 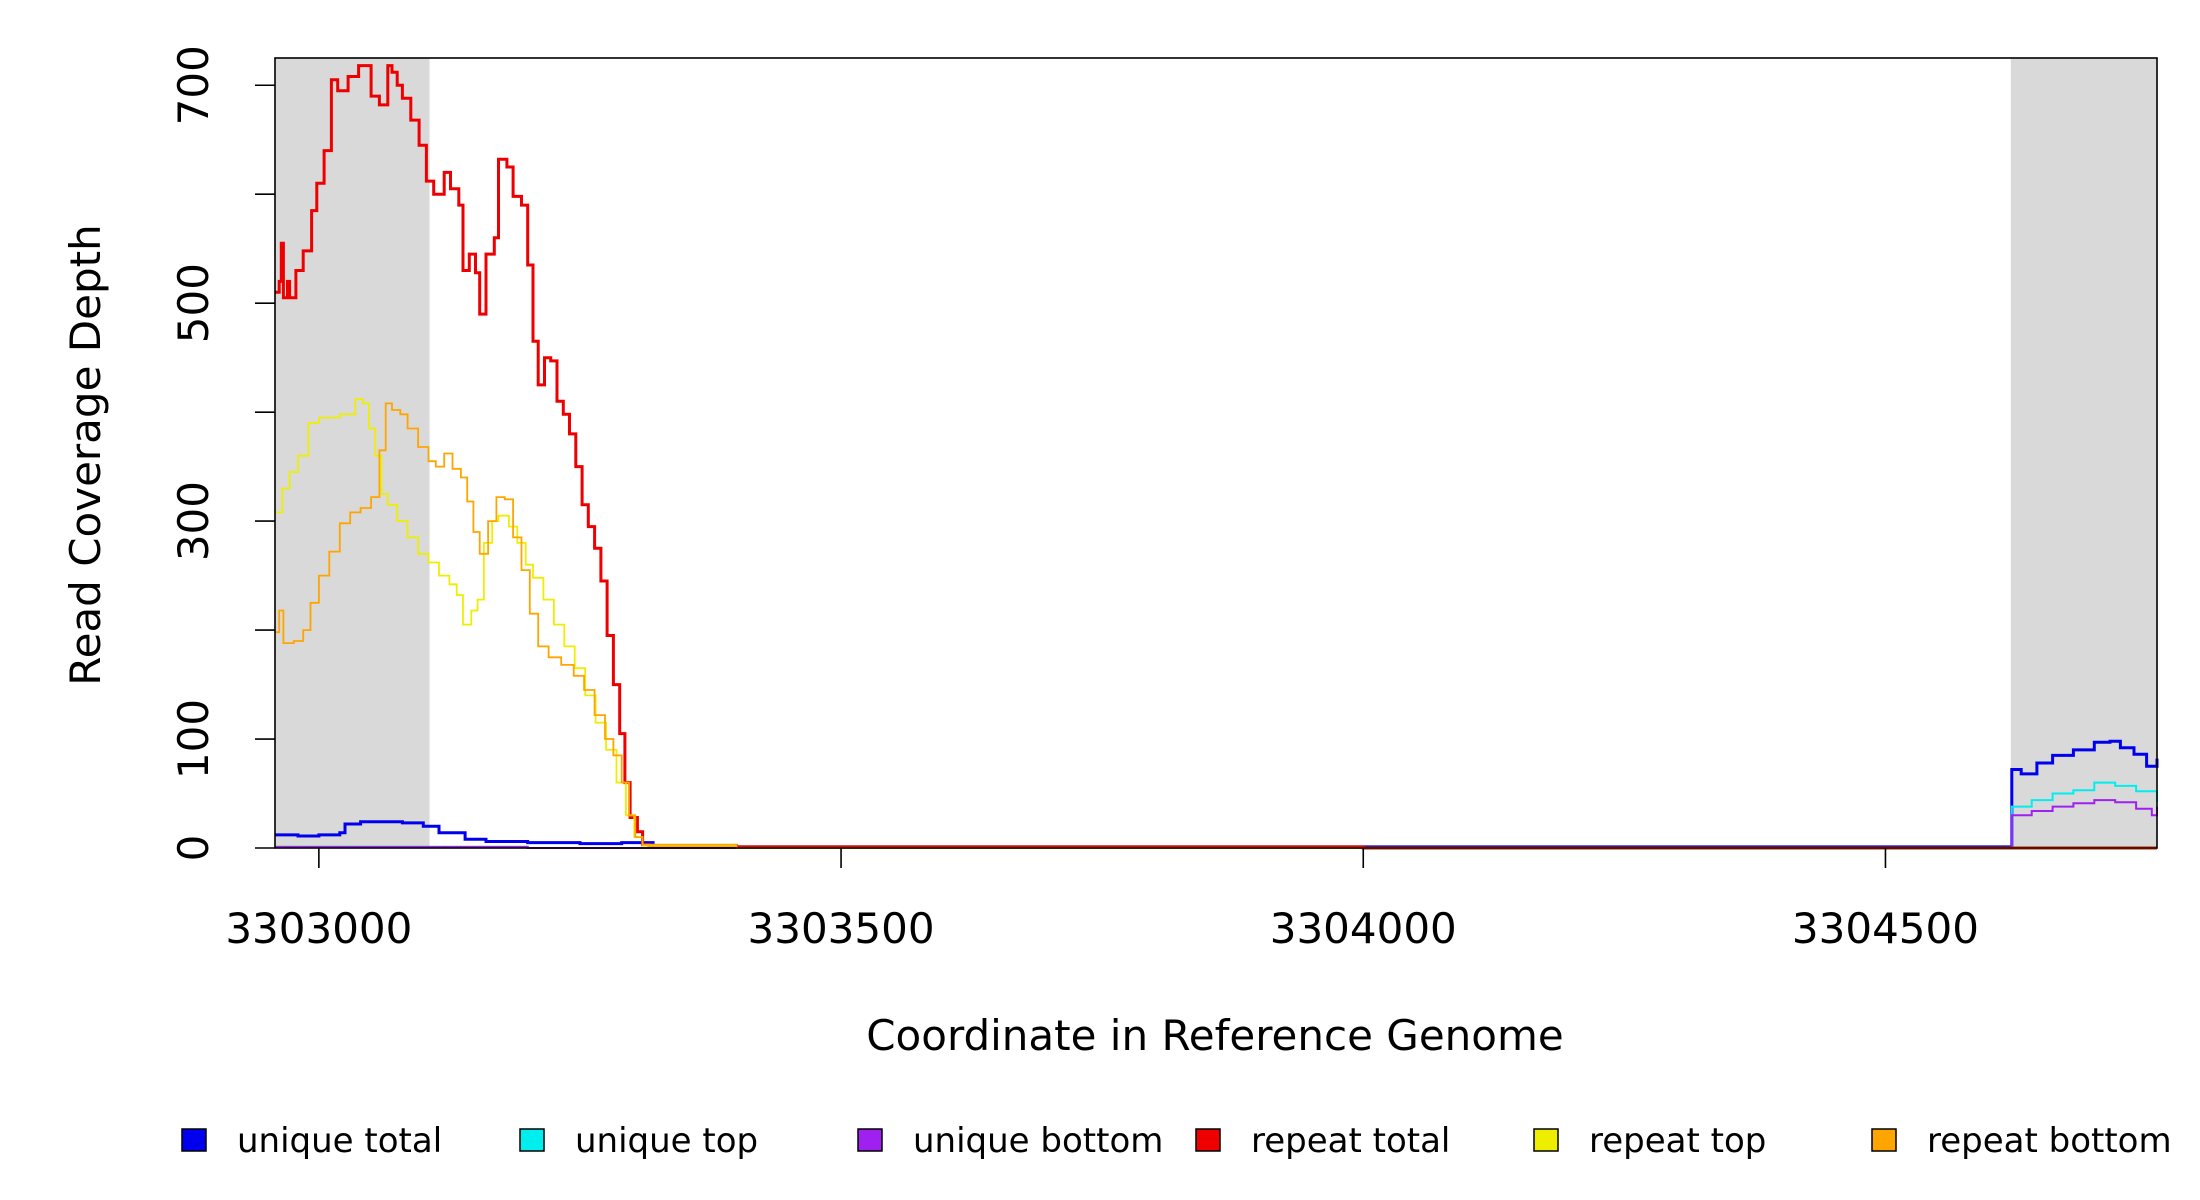 I want to click on series-unique-total, so click(x=1217, y=794).